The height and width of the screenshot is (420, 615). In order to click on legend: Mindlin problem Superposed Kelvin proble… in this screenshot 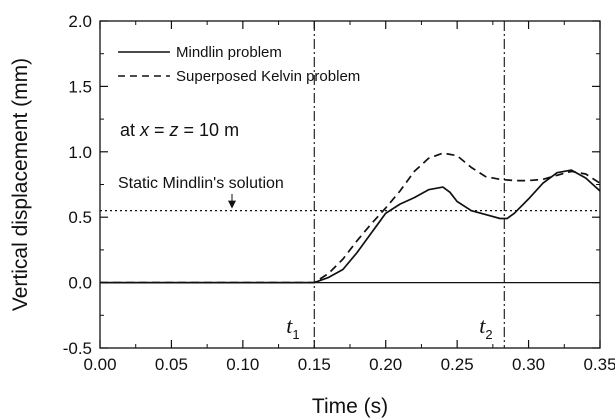, I will do `click(239, 64)`.